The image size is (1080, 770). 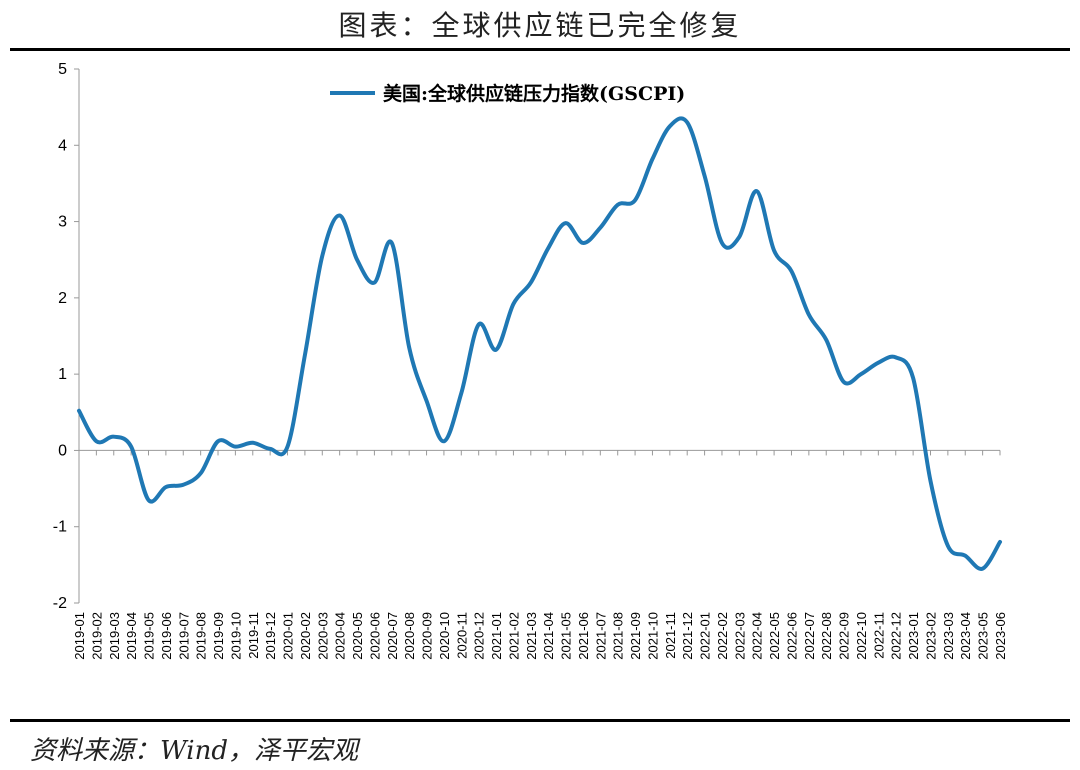 What do you see at coordinates (444, 636) in the screenshot?
I see `x-tick-label: 2020-10` at bounding box center [444, 636].